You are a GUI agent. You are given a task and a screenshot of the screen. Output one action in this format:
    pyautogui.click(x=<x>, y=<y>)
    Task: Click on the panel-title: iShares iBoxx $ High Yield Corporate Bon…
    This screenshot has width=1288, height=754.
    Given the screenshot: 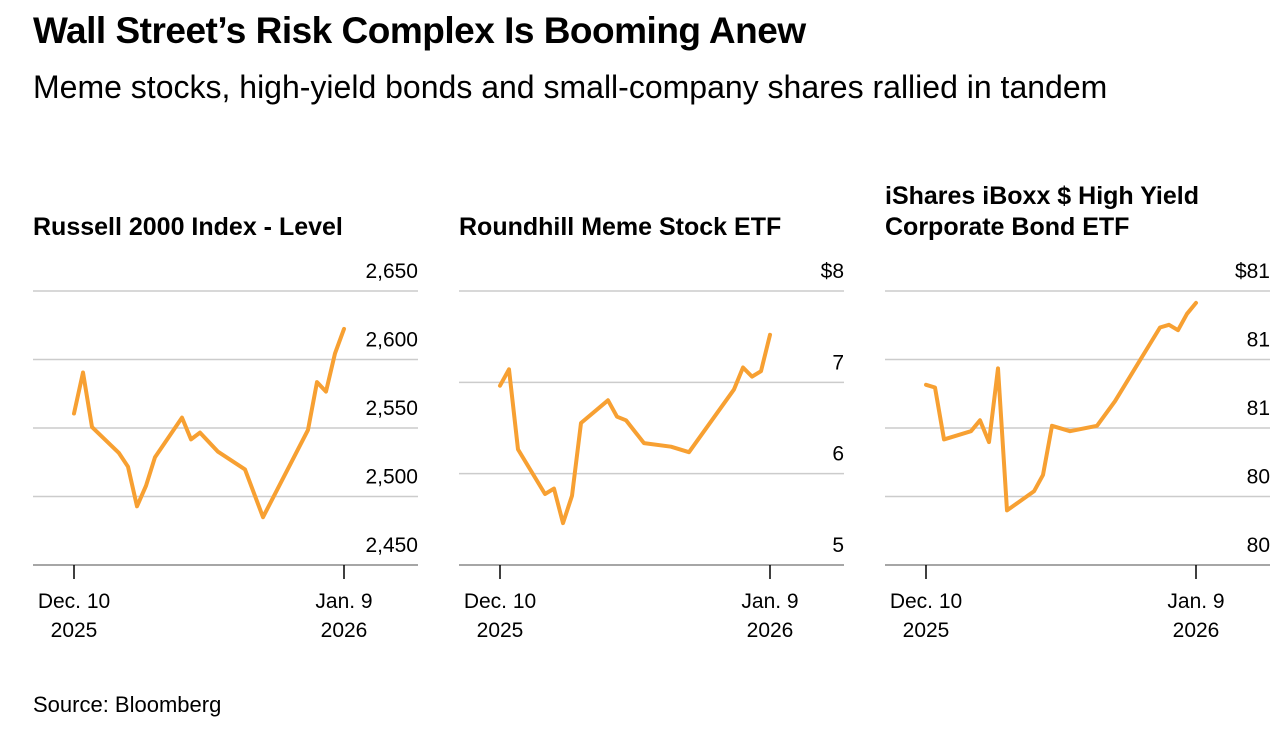 What is the action you would take?
    pyautogui.click(x=1042, y=211)
    